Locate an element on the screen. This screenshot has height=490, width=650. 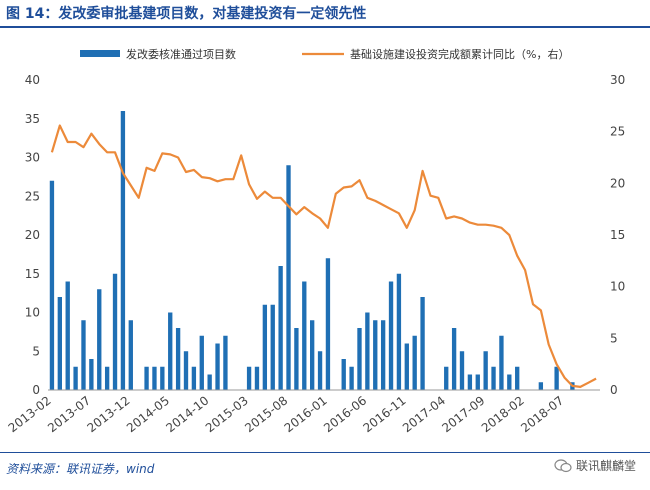
x-tick-label: 2015-08 is located at coordinates (266, 414).